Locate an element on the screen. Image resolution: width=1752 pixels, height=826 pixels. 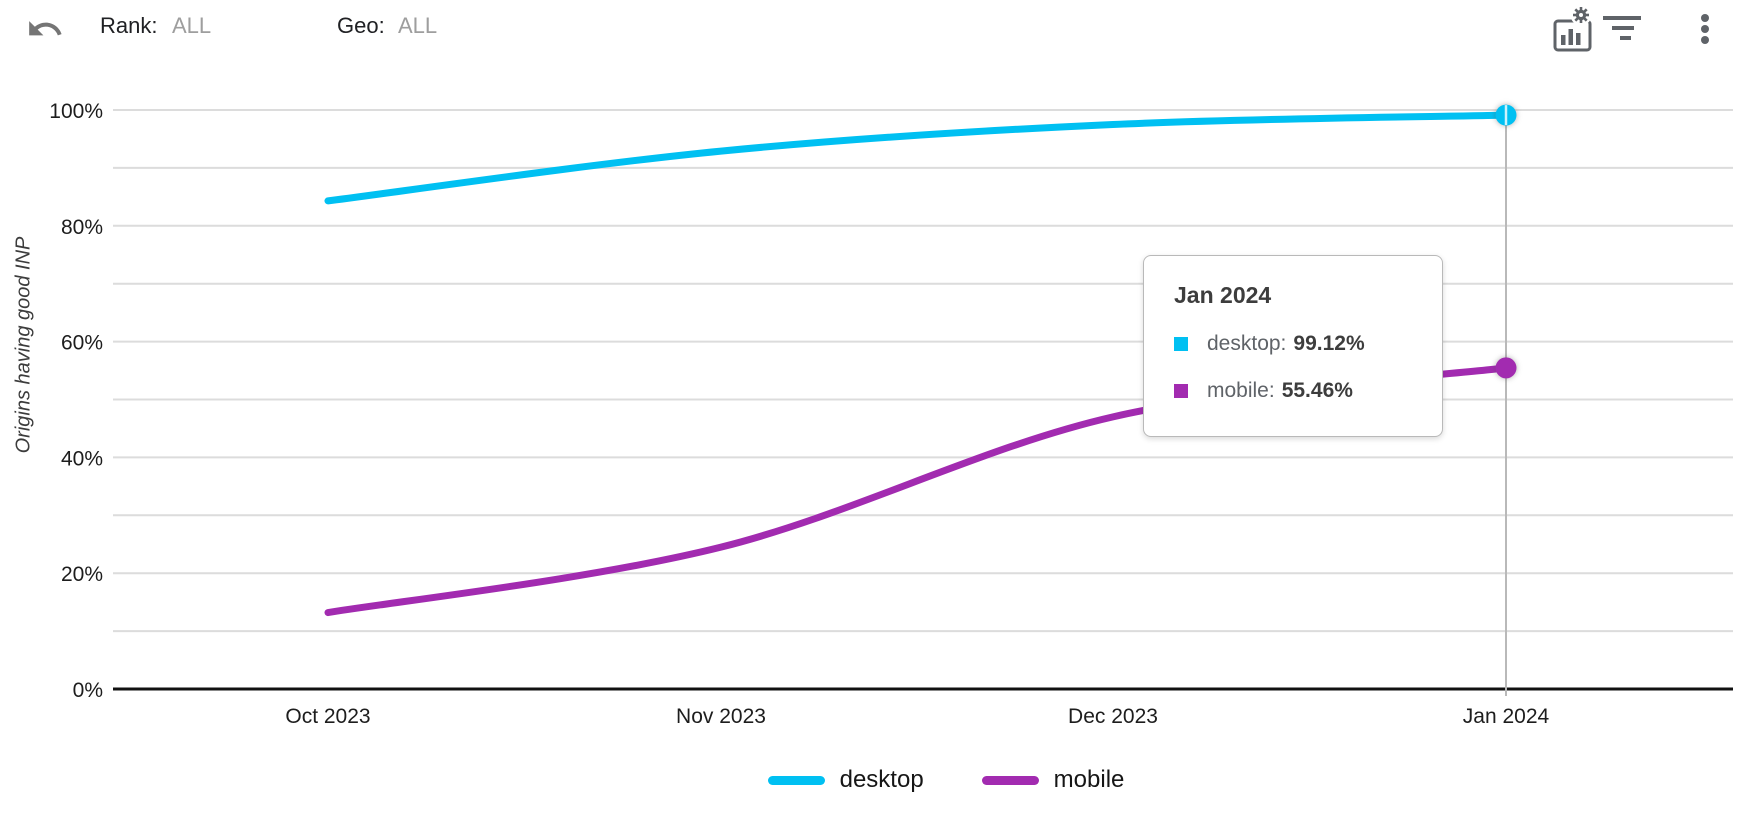
x-tick-label: Oct 2023 is located at coordinates (327, 716).